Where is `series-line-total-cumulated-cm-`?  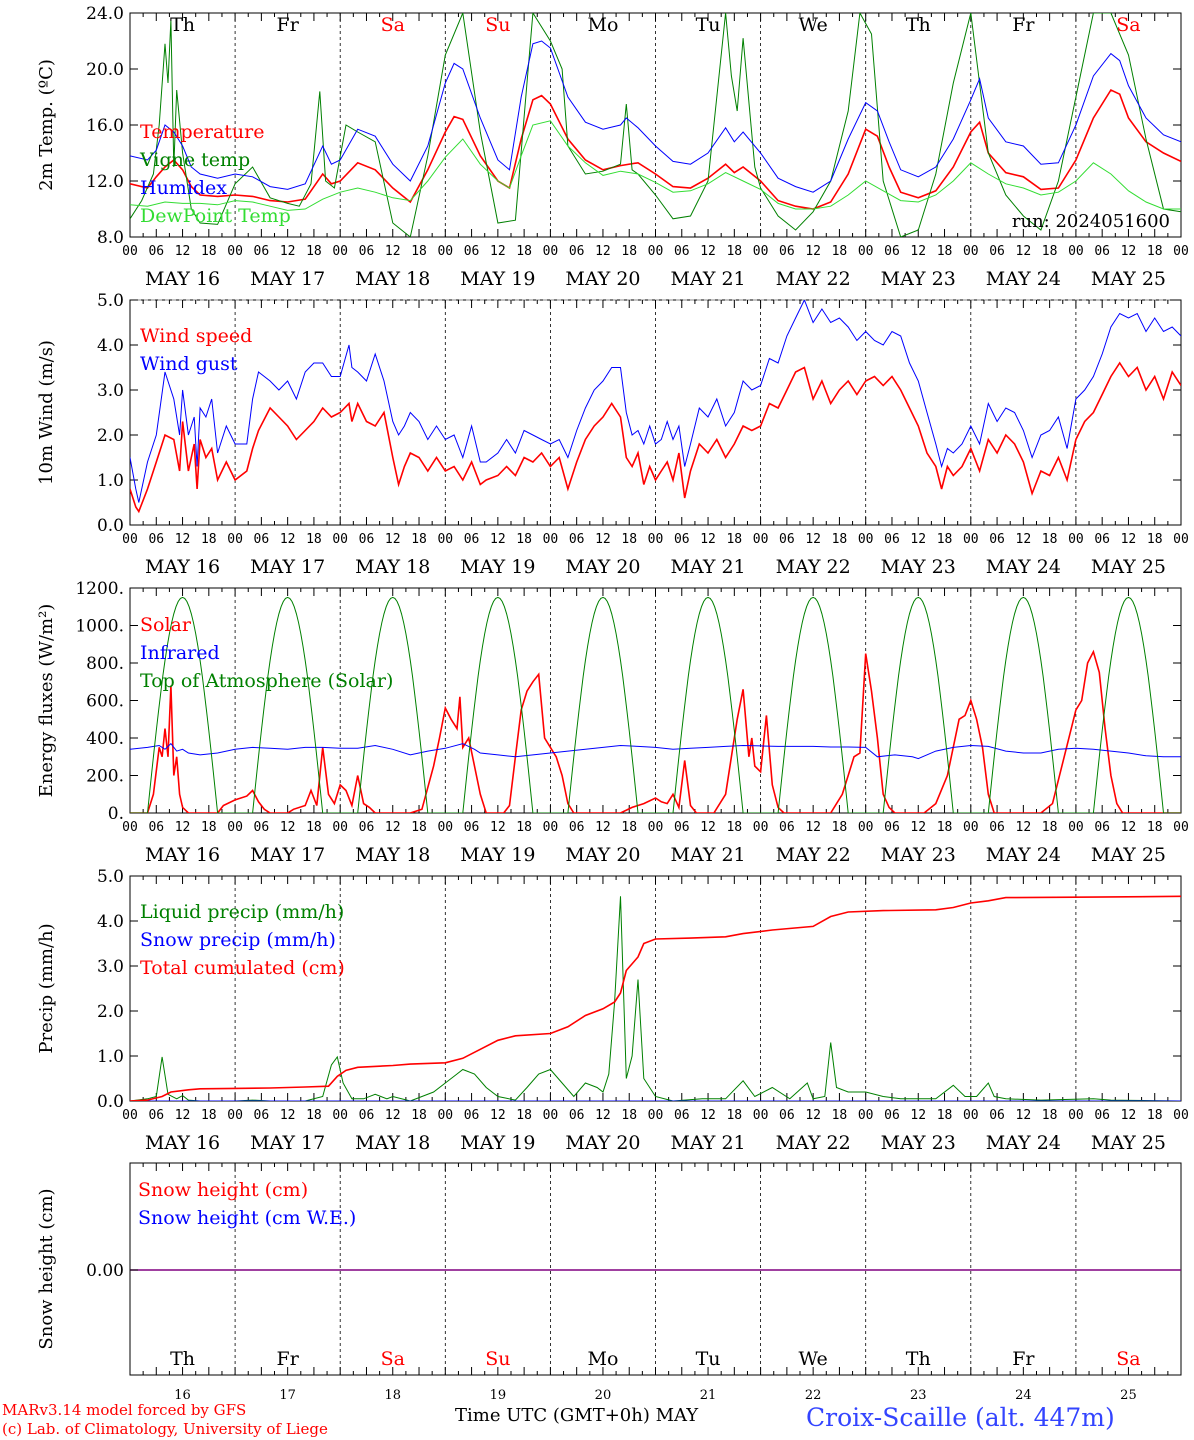
series-line-total-cumulated-cm- is located at coordinates (655, 998).